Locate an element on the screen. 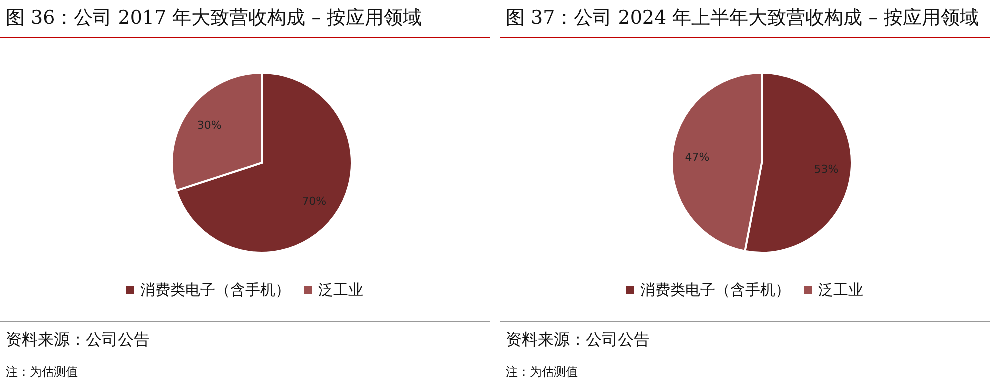 This screenshot has height=382, width=1000. chart-title: 图 36：公司 2017 年大致营收构成 – 按应用领域 is located at coordinates (214, 18).